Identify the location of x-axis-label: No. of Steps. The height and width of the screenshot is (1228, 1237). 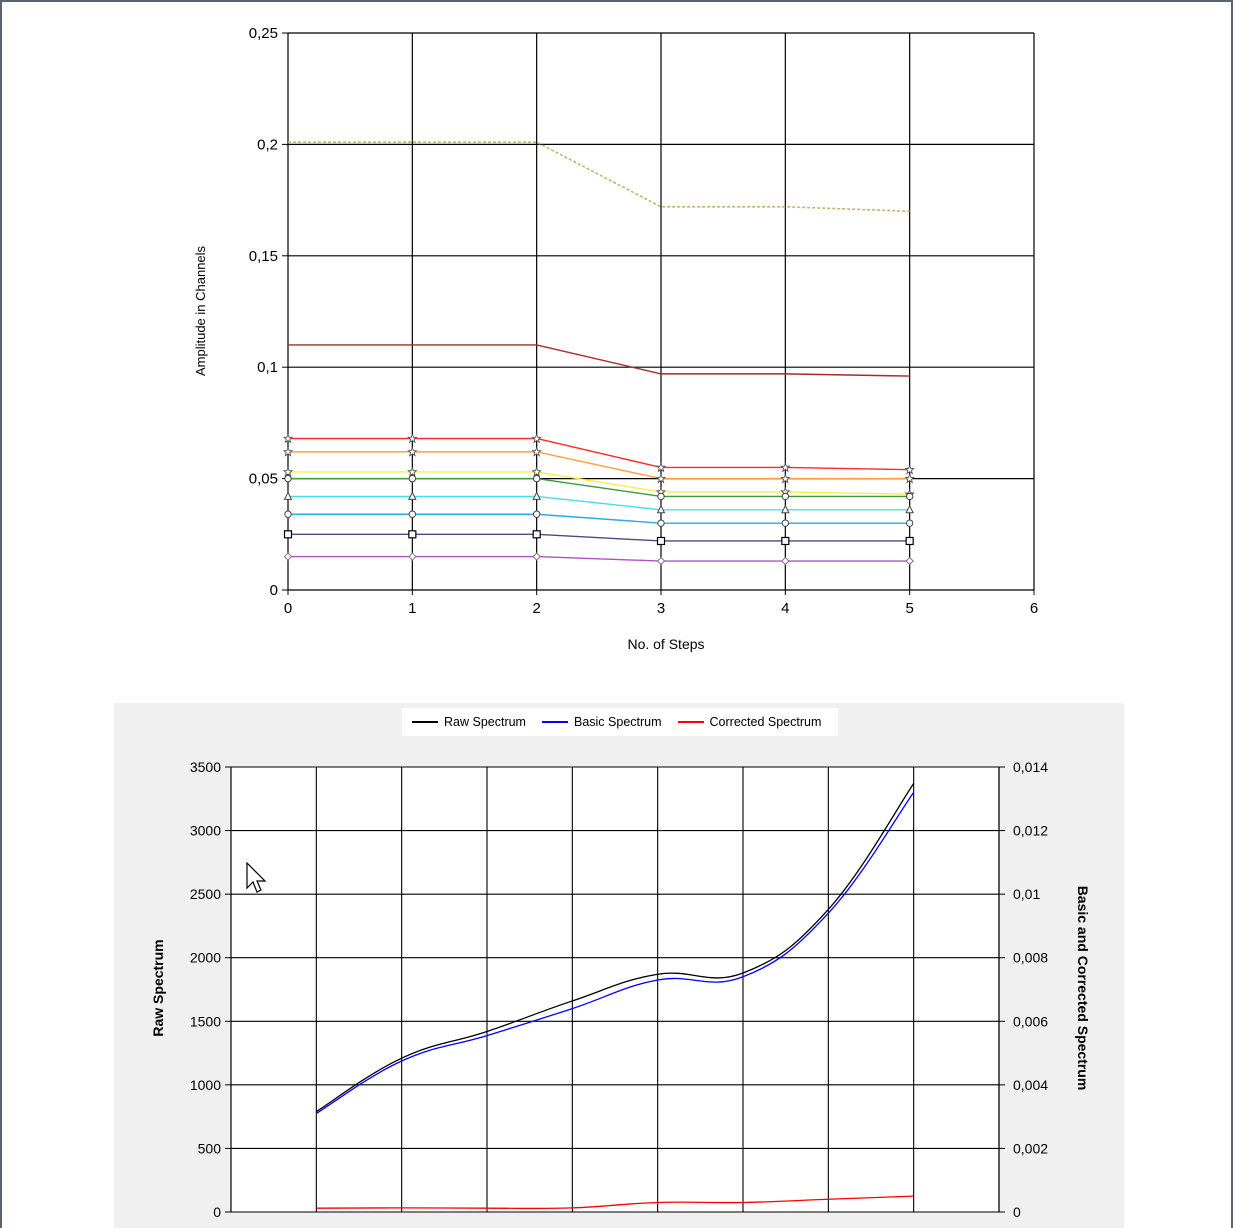
(665, 644).